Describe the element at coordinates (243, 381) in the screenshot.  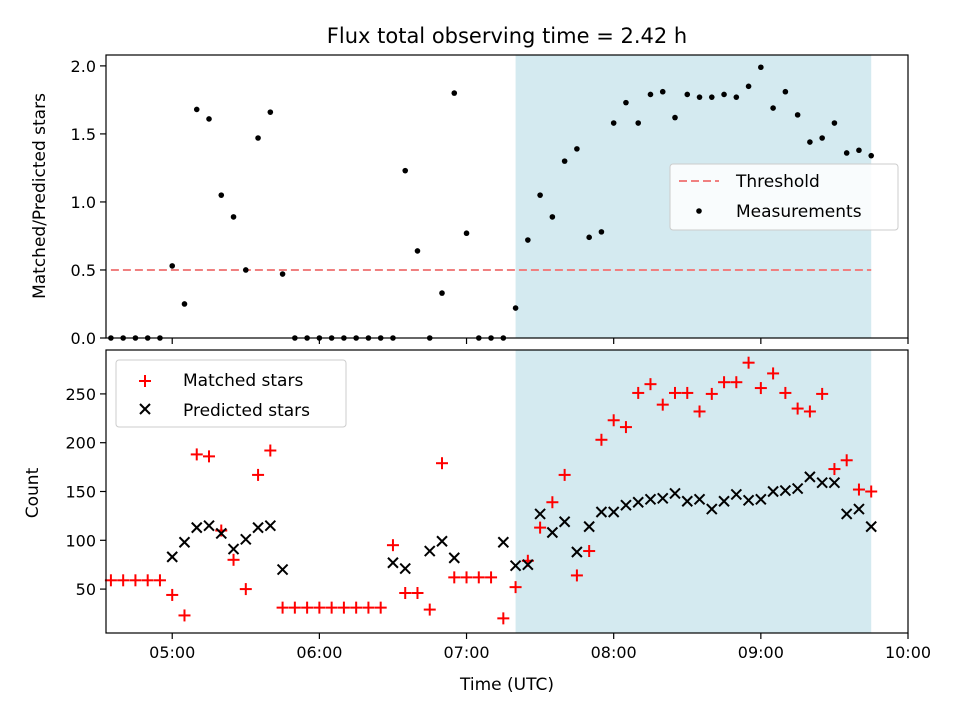
I see `matched-stars-legend-label: Matched stars` at that location.